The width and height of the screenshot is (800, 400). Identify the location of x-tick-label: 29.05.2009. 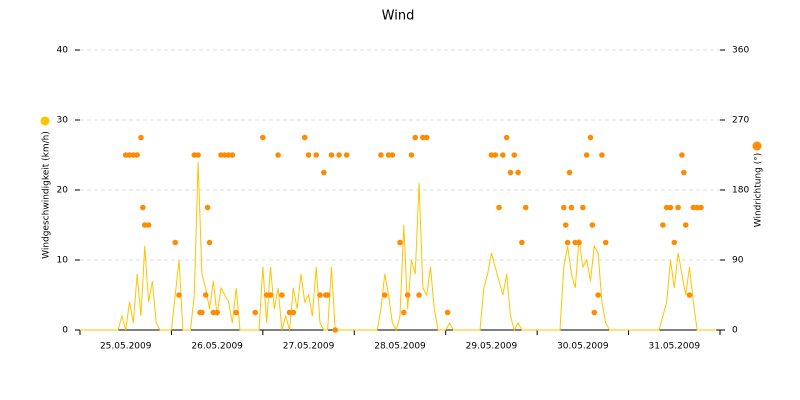
(492, 347).